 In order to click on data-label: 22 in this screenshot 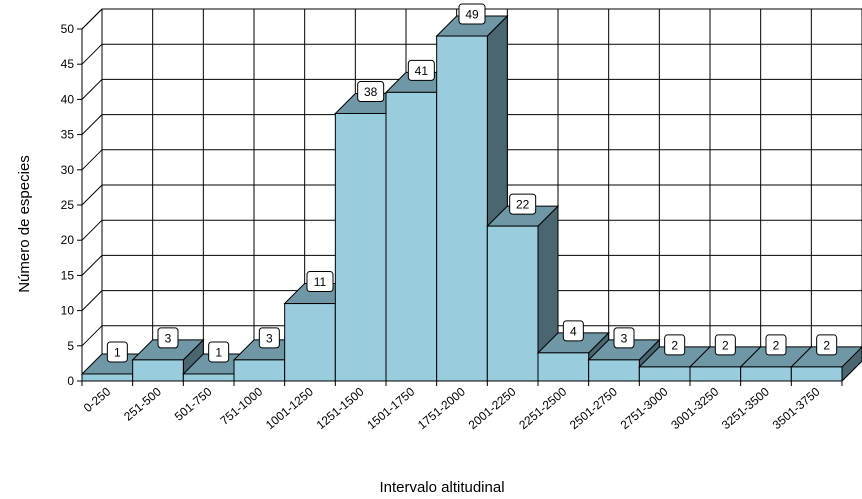, I will do `click(523, 204)`.